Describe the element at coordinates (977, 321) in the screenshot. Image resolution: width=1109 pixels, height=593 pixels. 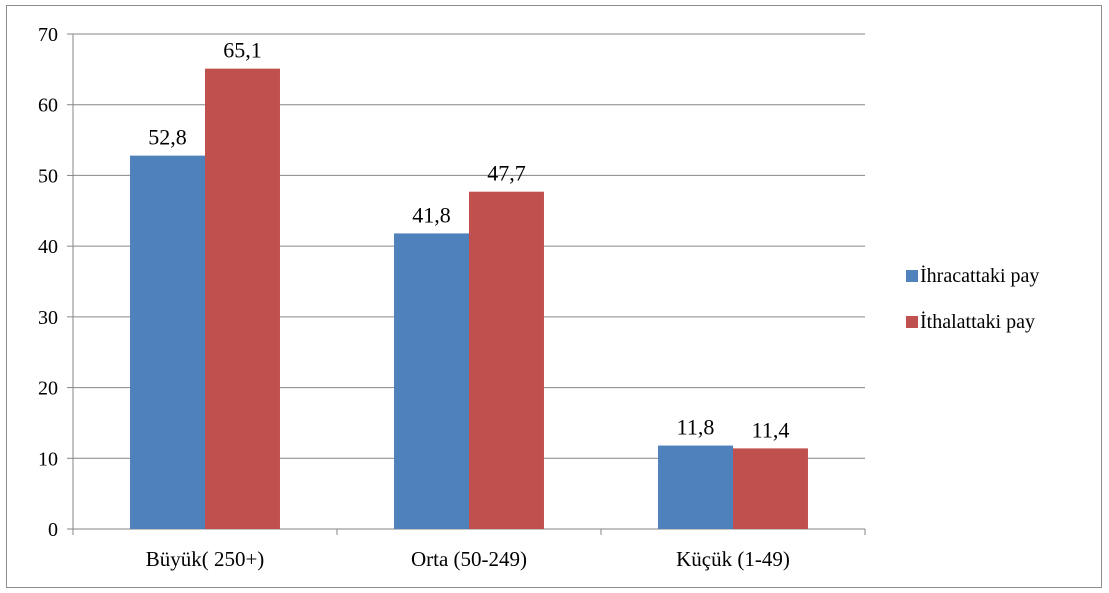
I see `legend-label: İthalattaki pay` at that location.